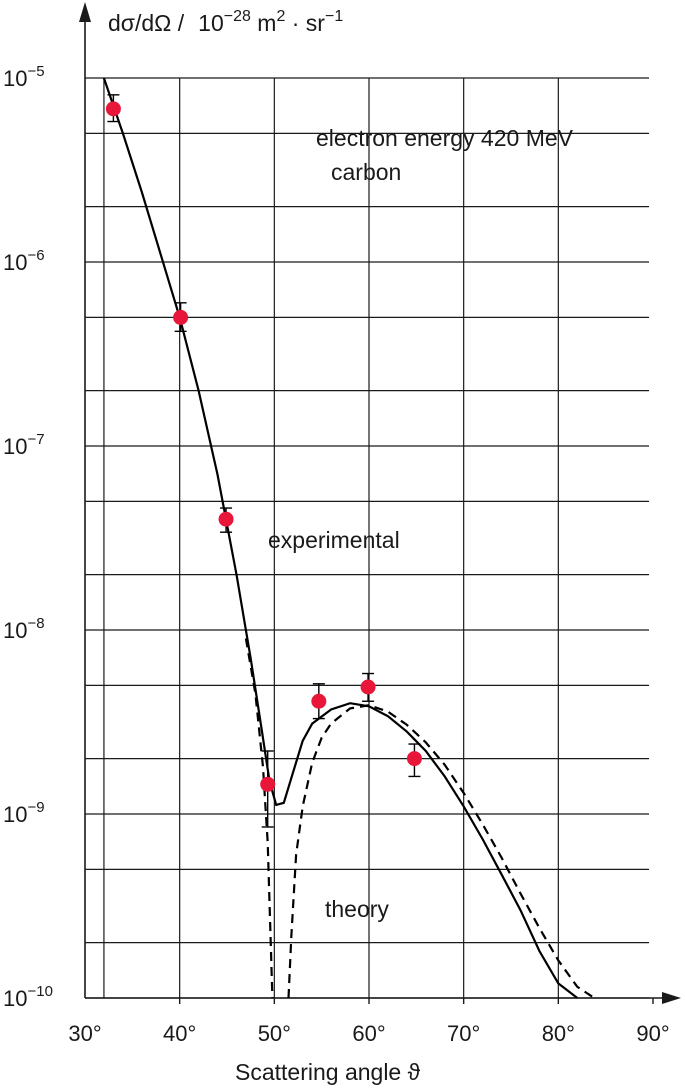 Image resolution: width=685 pixels, height=1088 pixels. I want to click on y-tick-label: 10⁻¹⁰, so click(28, 997).